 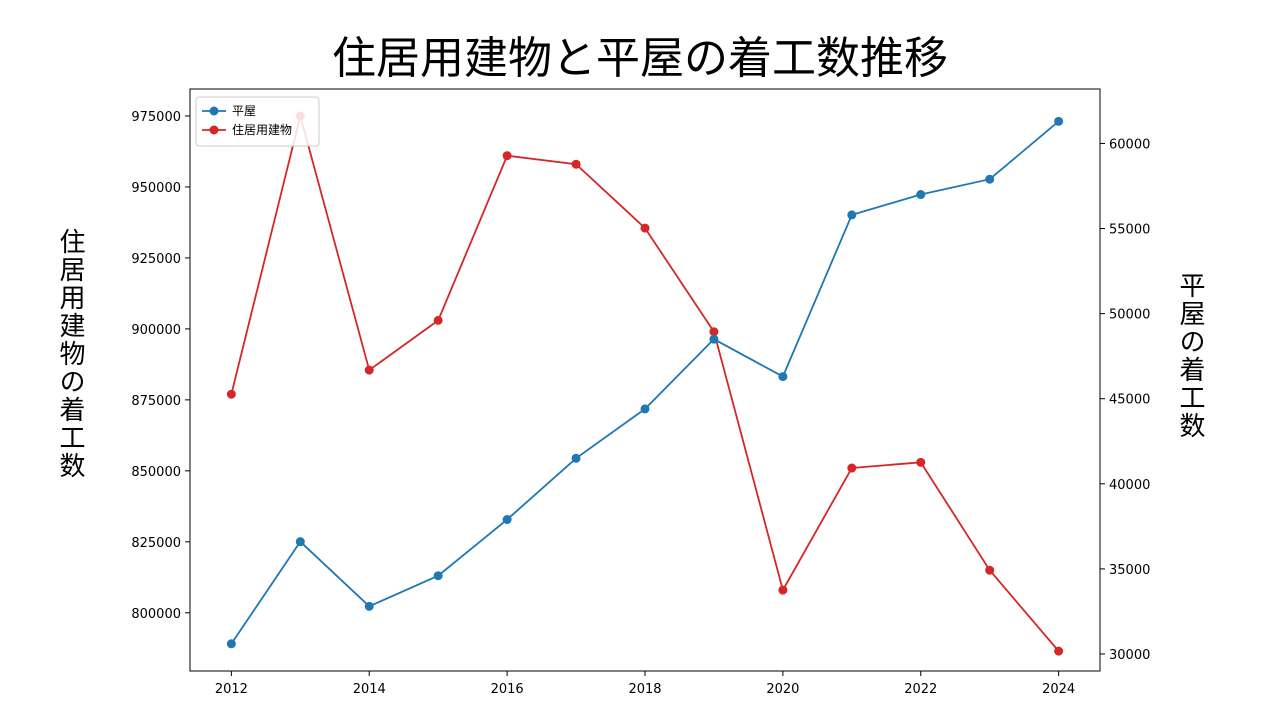 I want to click on y-left-tick-label: 850000, so click(x=156, y=472).